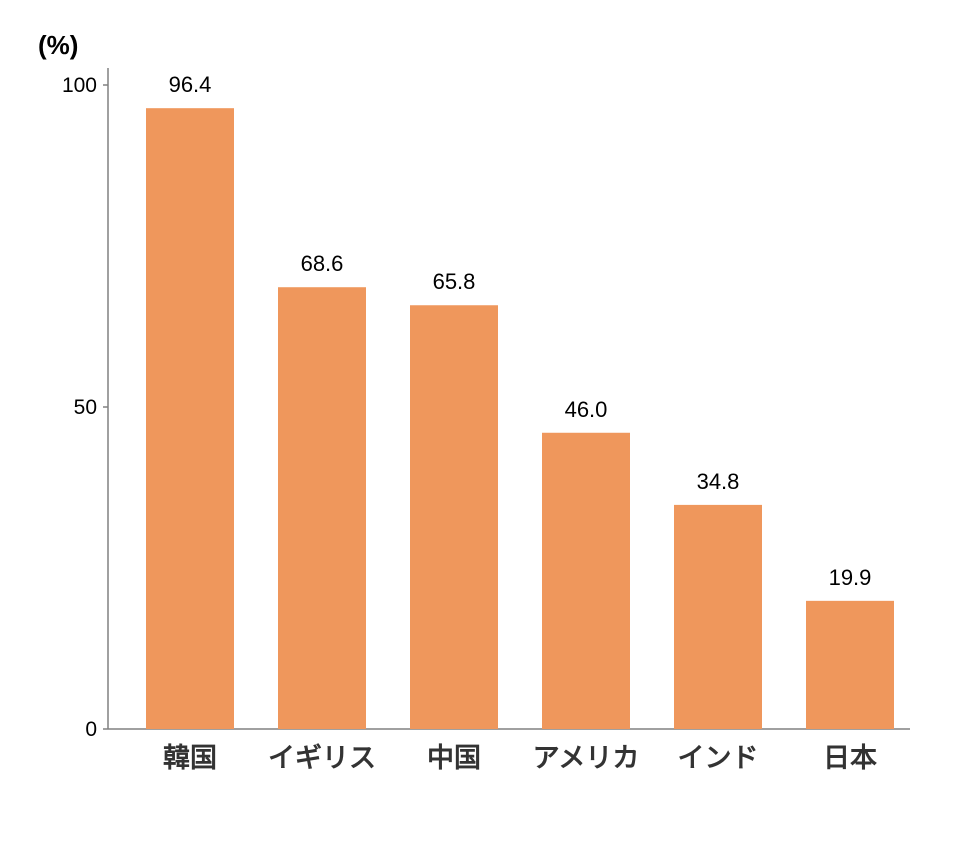 The height and width of the screenshot is (842, 960). I want to click on data-label-4: 34.8, so click(718, 481).